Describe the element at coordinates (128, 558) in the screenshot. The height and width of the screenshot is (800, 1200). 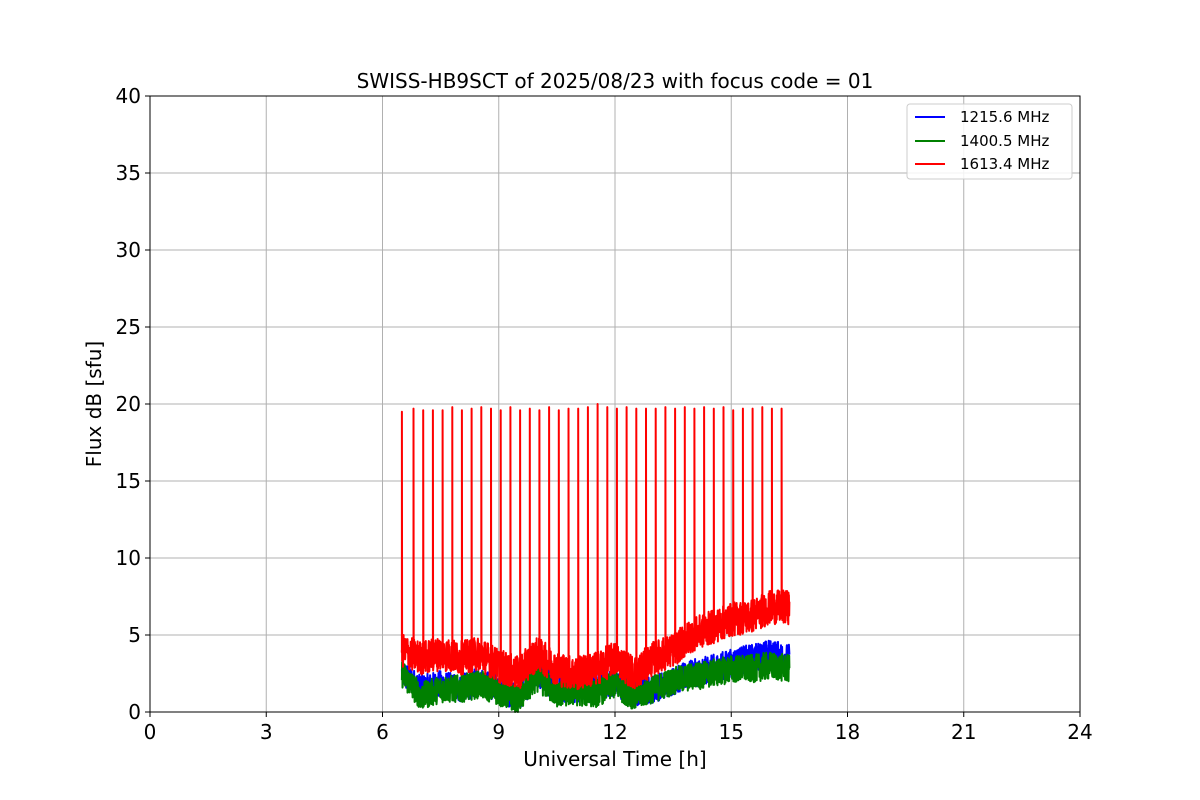
I see `y-tick-label: 10` at that location.